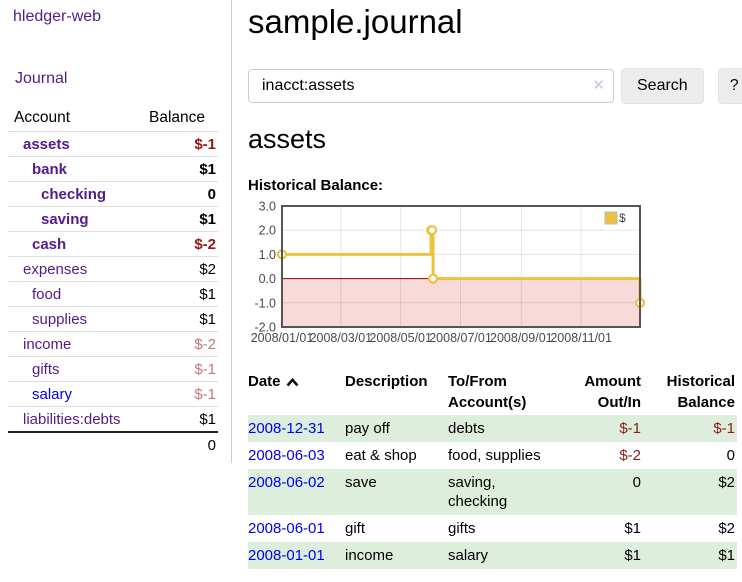 This screenshot has height=582, width=742. I want to click on account-row: saving $1, so click(113, 219).